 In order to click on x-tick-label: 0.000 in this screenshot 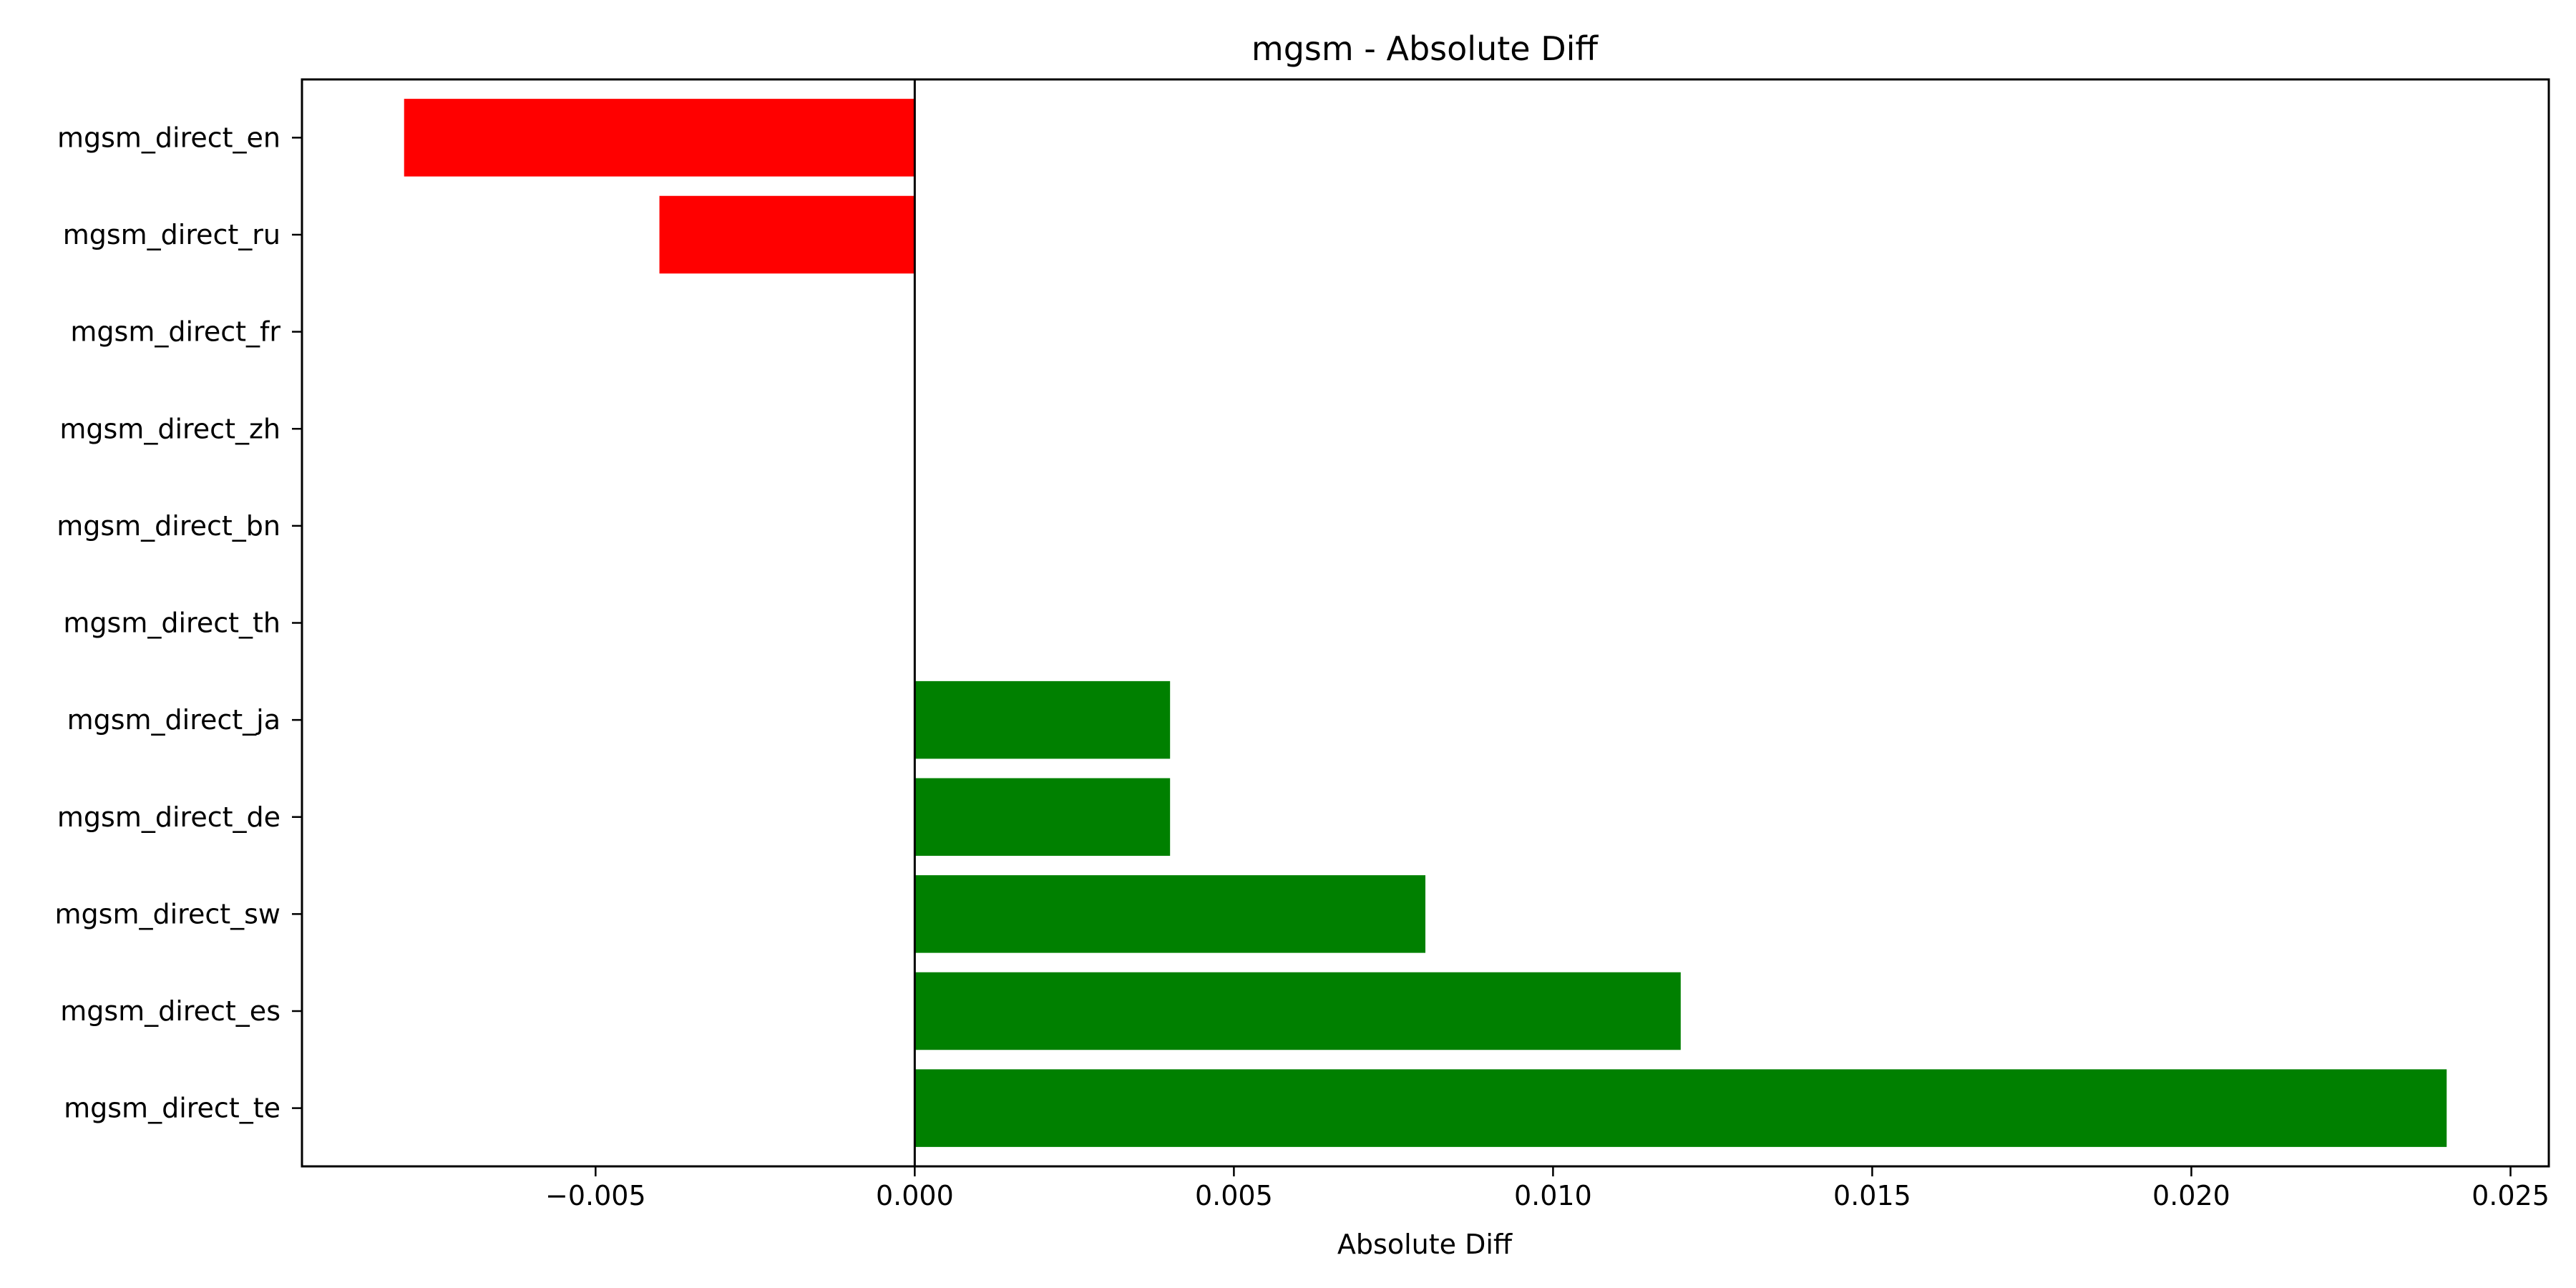, I will do `click(915, 1195)`.